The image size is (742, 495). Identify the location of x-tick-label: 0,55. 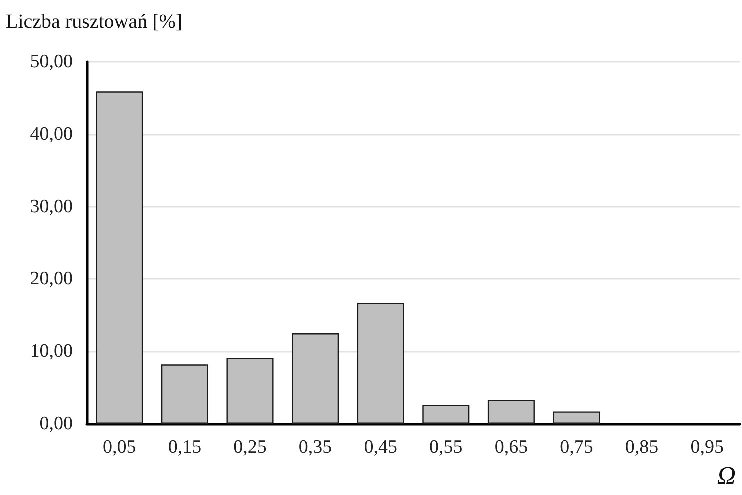
(446, 447).